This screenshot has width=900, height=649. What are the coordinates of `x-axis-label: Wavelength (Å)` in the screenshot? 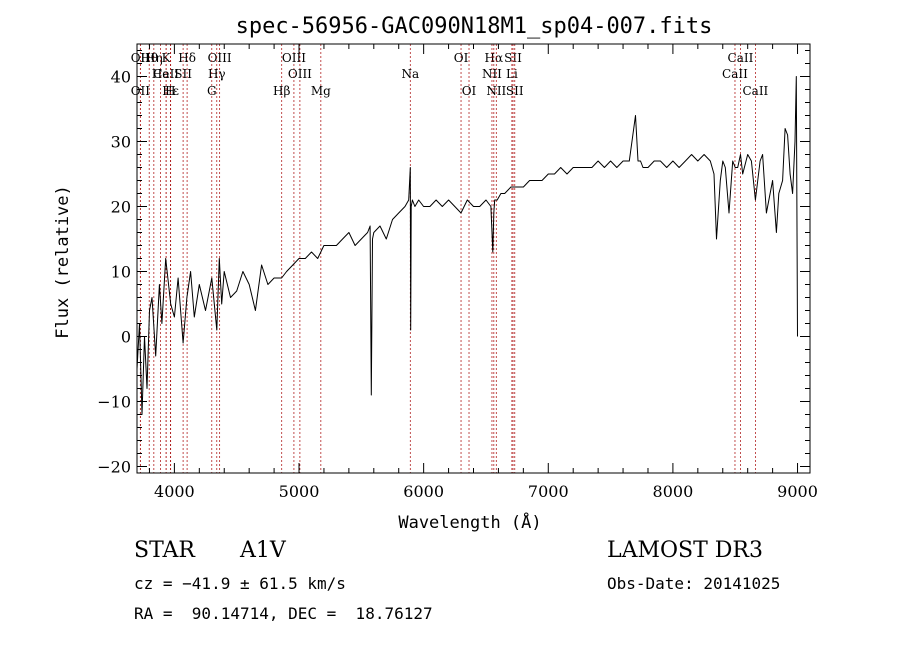 It's located at (469, 522).